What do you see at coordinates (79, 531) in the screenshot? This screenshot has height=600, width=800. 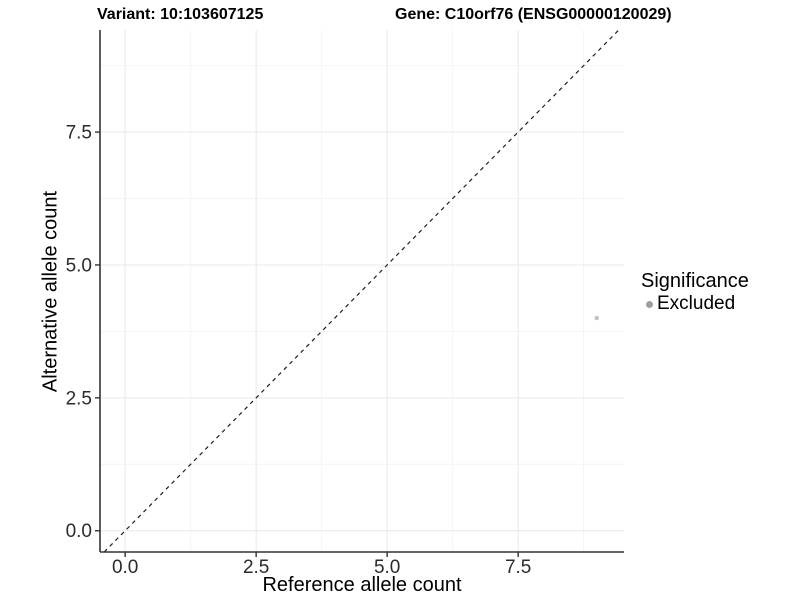 I see `y-tick-label: 0.0` at bounding box center [79, 531].